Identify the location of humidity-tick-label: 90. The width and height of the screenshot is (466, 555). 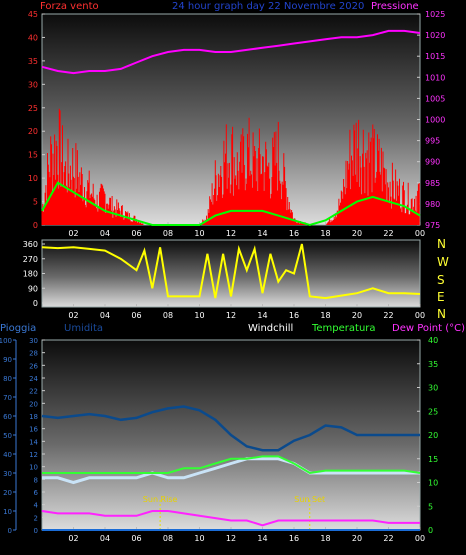
(7, 360).